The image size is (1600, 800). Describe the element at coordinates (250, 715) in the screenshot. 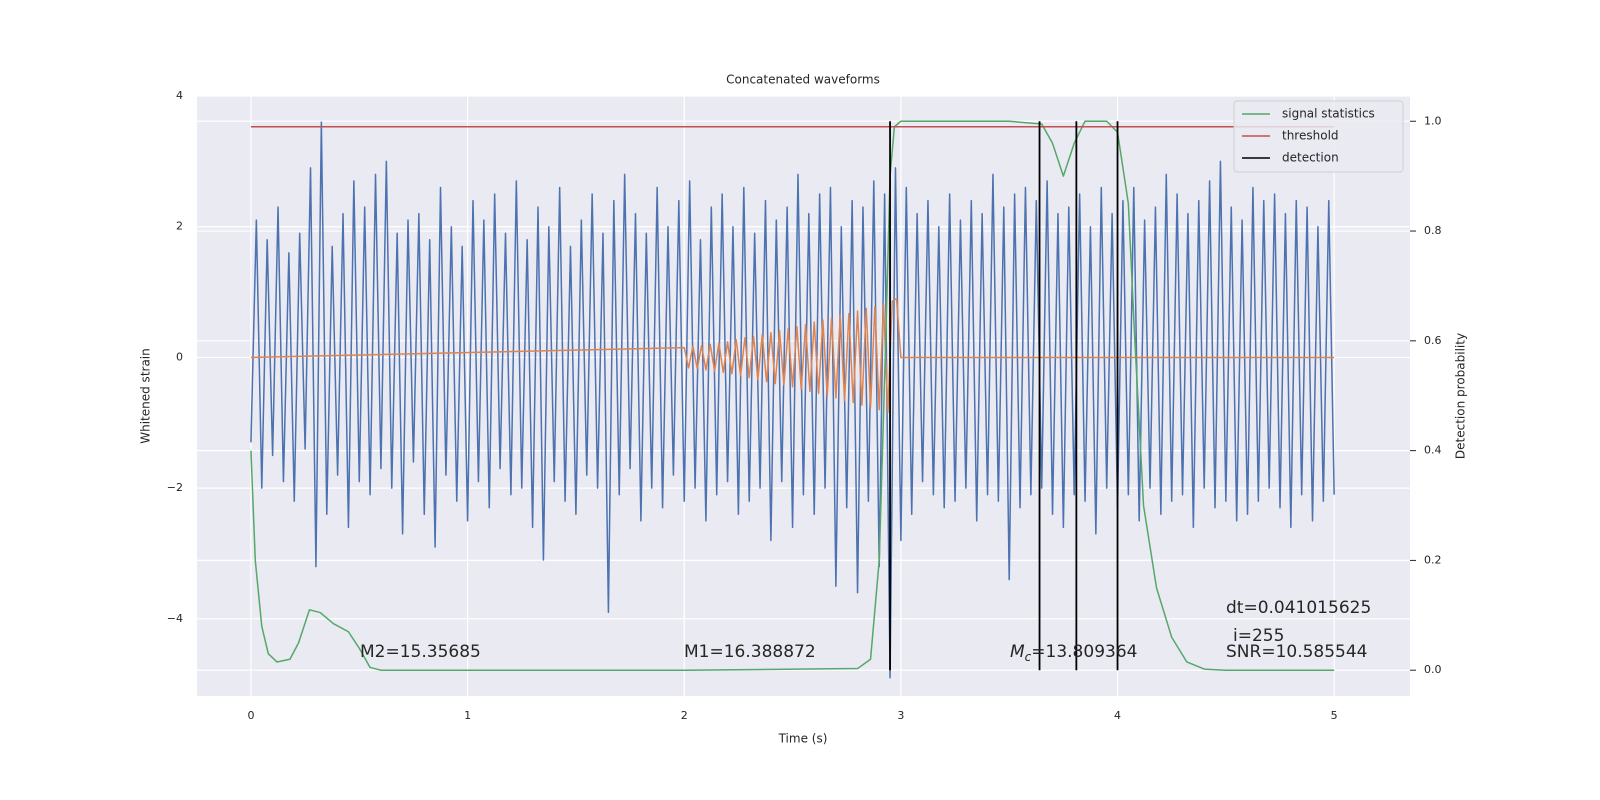

I see `x-tick-label: 0` at that location.